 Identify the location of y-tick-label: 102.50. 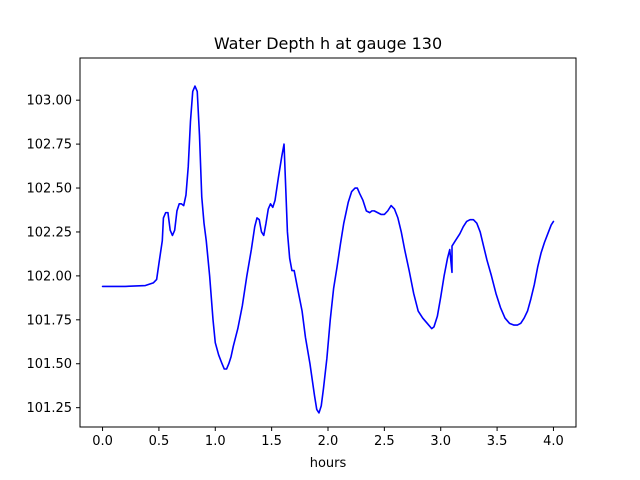
(50, 189).